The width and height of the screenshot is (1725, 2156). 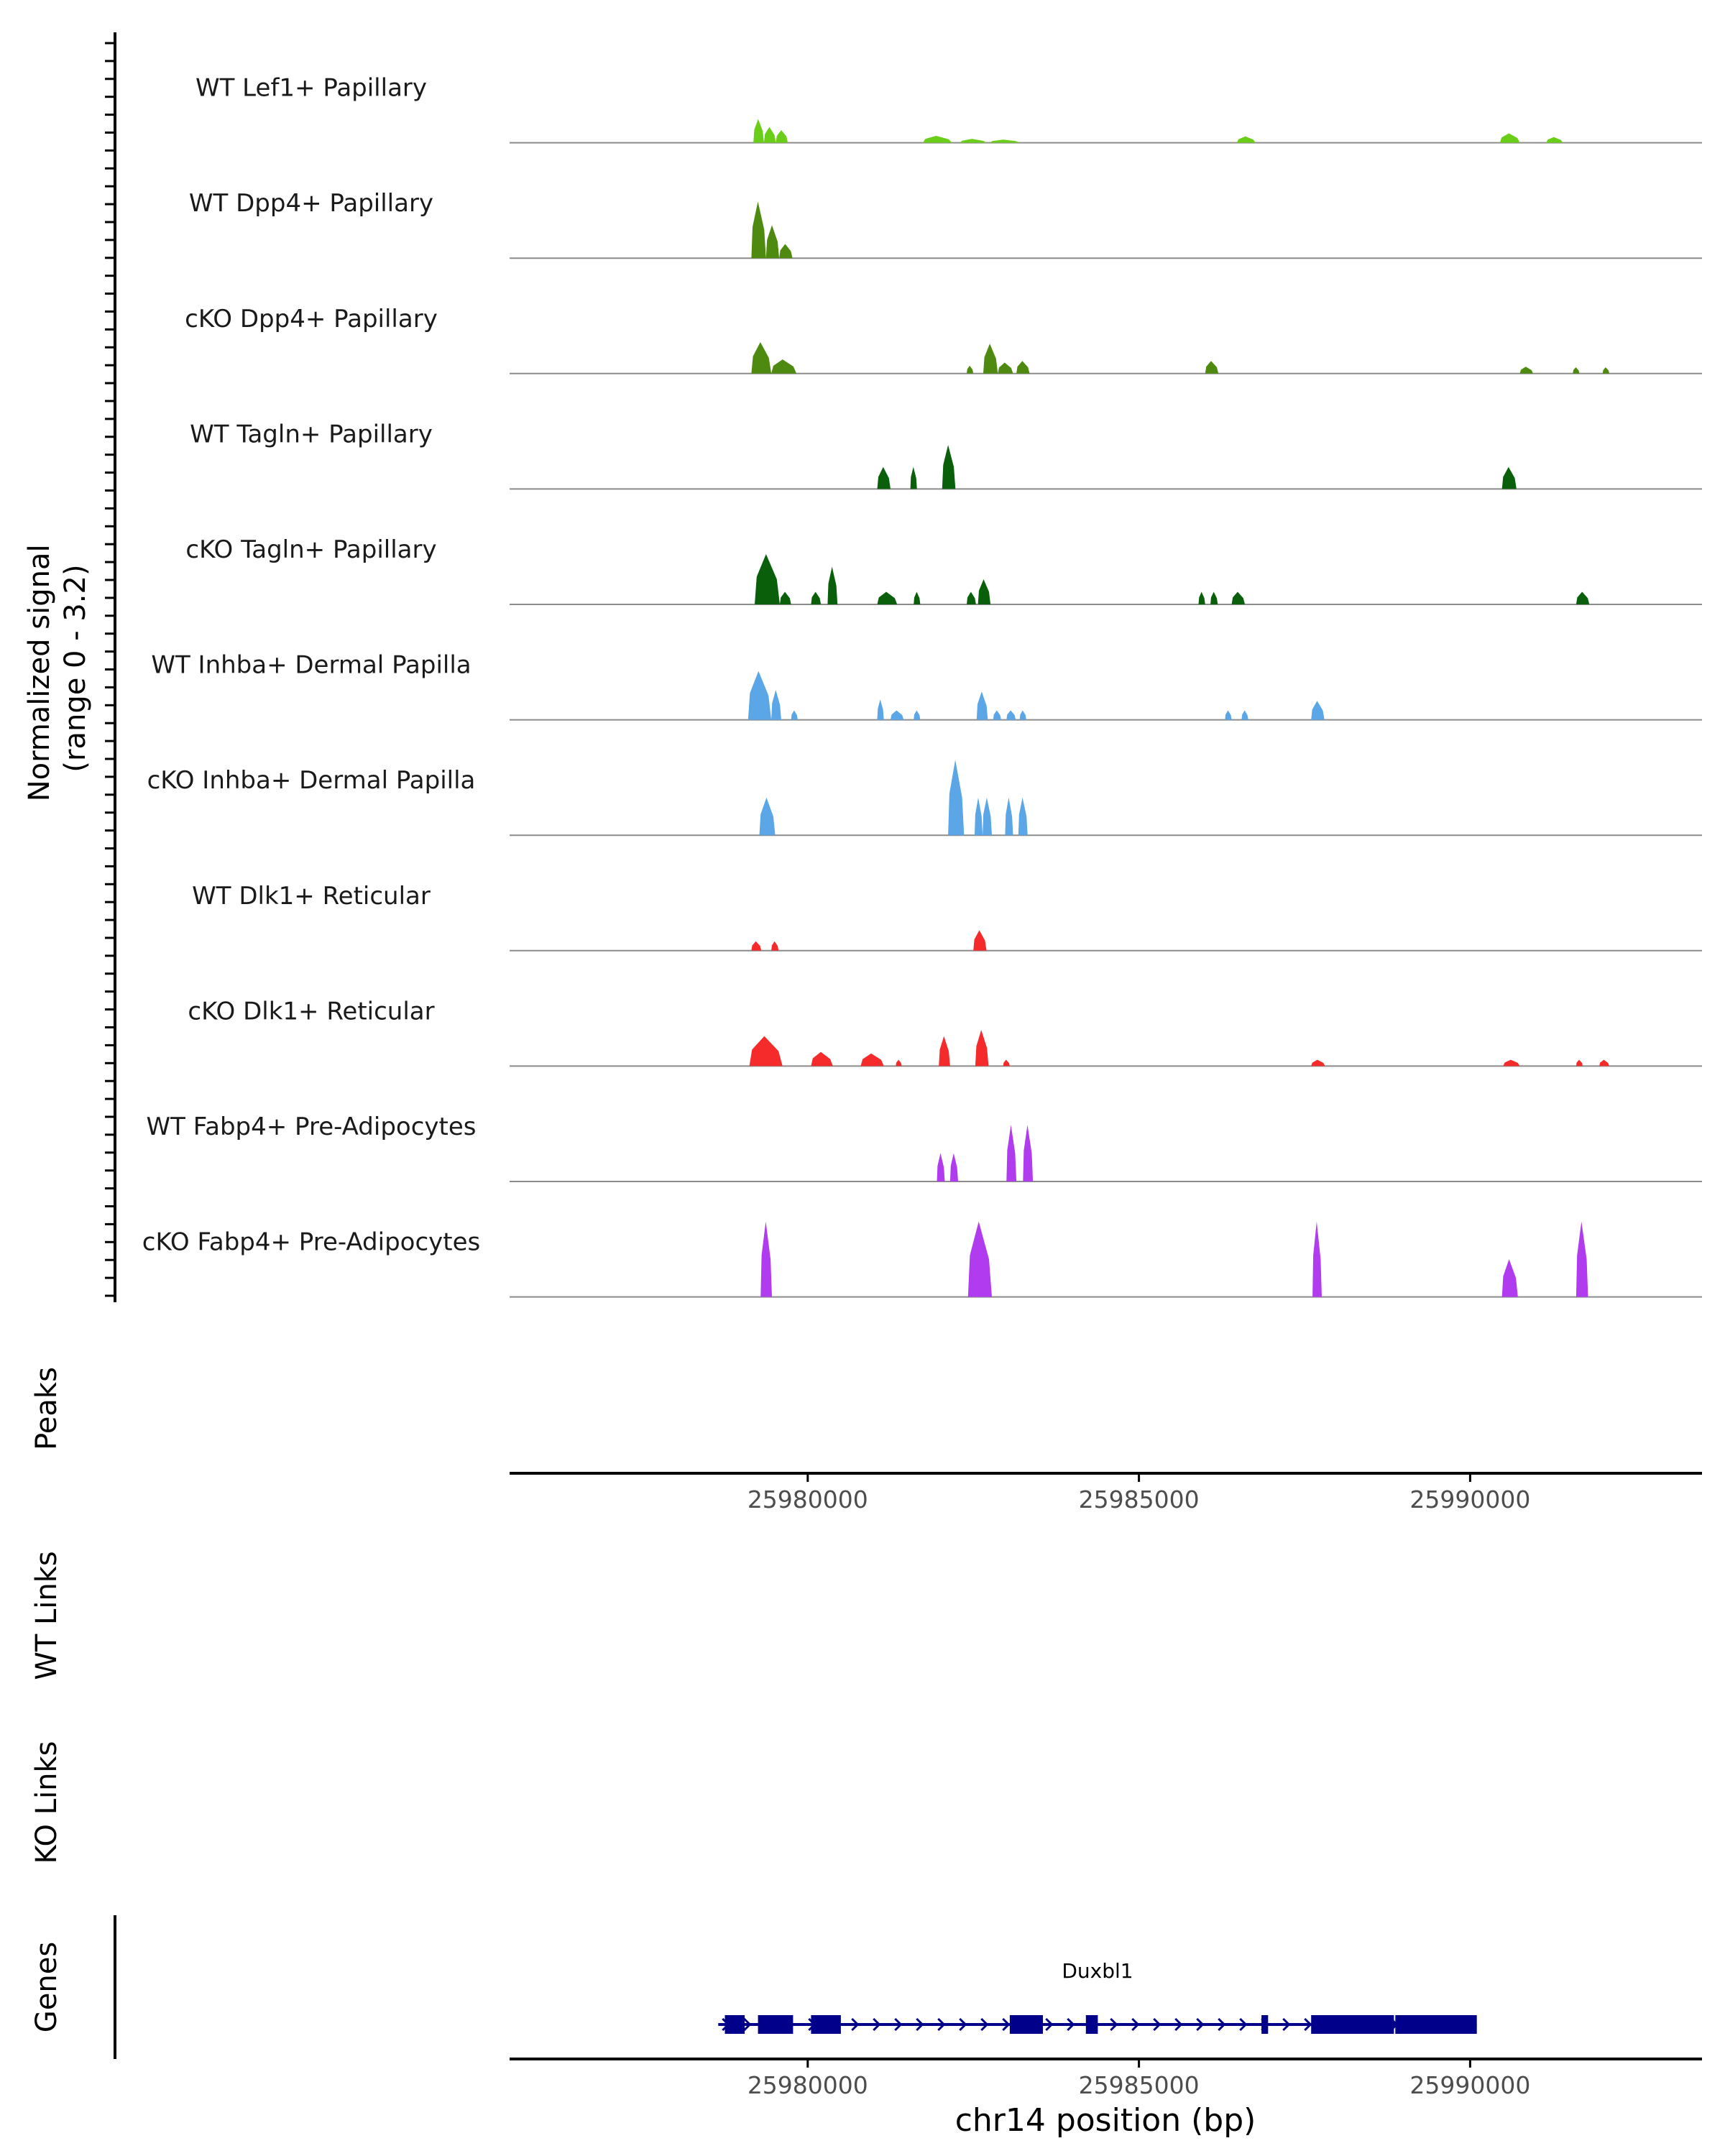 What do you see at coordinates (311, 897) in the screenshot?
I see `track-label: WT Dlk1+ Reticular` at bounding box center [311, 897].